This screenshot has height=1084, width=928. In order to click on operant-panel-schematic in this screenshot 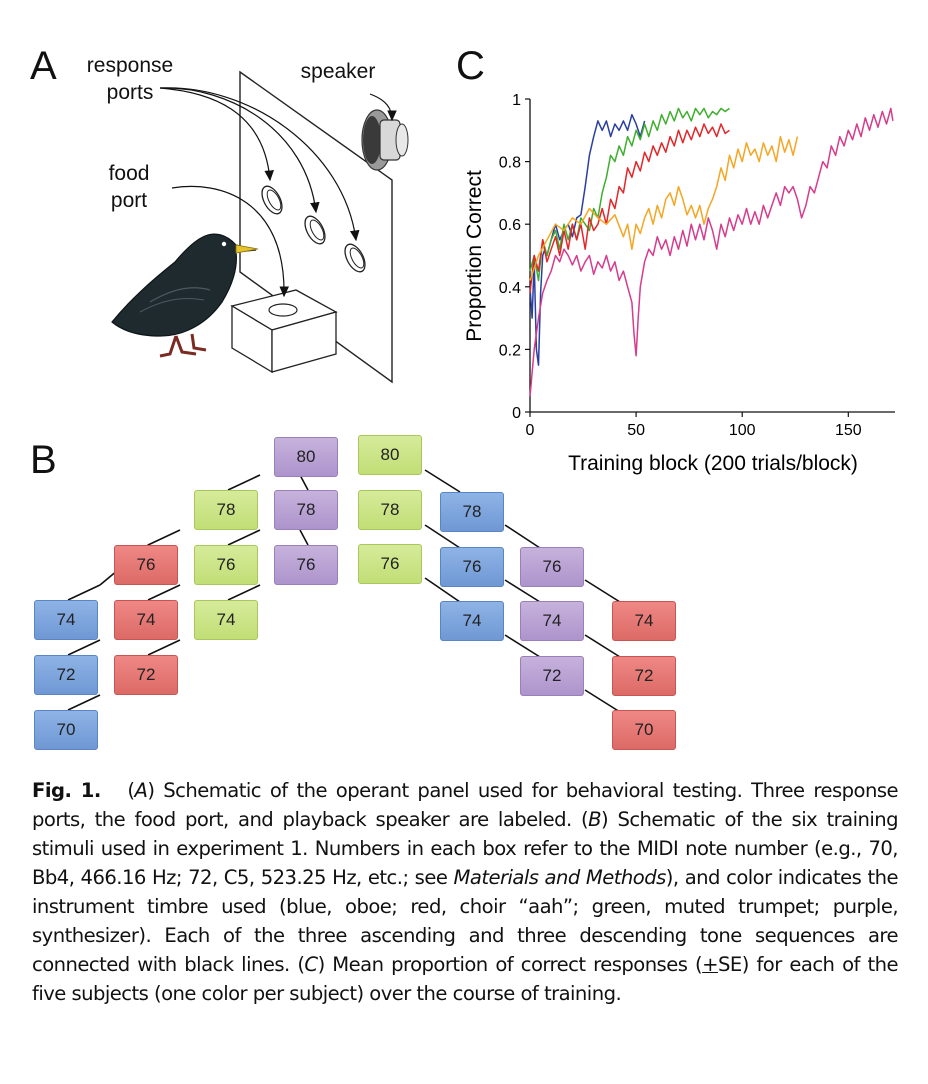, I will do `click(260, 227)`.